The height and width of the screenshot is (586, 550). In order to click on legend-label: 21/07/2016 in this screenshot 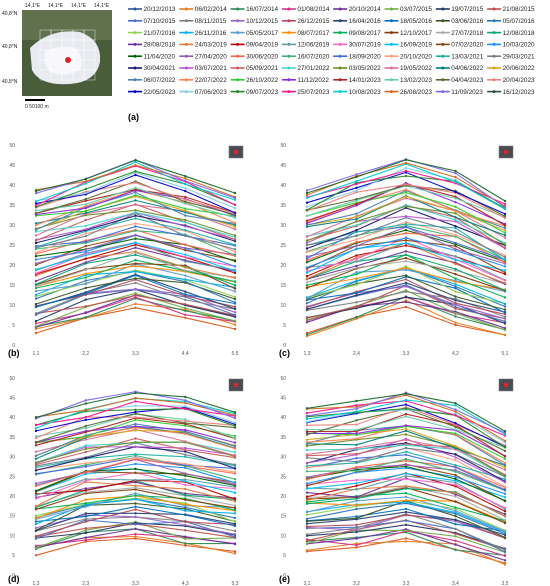, I will do `click(160, 33)`.